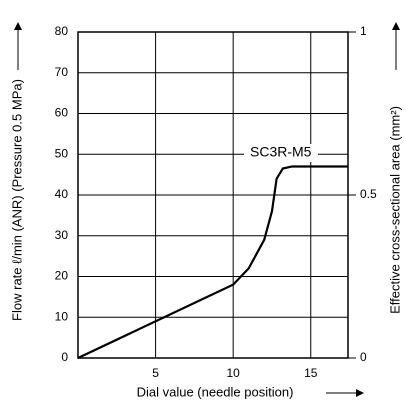  What do you see at coordinates (62, 31) in the screenshot?
I see `y-tick-label: 80` at bounding box center [62, 31].